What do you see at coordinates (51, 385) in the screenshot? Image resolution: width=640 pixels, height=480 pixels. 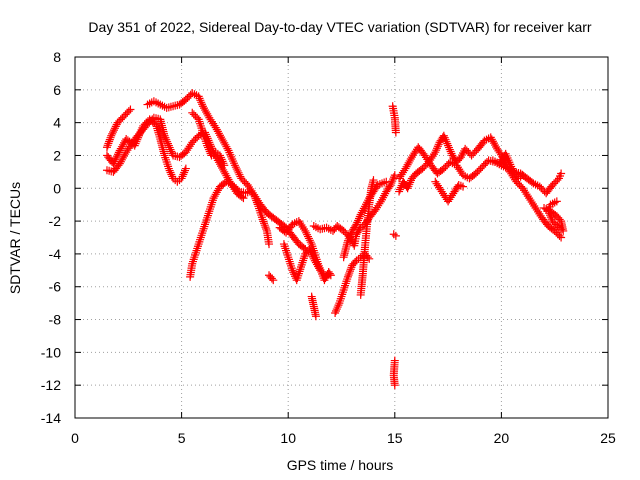 I see `y-tick-label: -12` at bounding box center [51, 385].